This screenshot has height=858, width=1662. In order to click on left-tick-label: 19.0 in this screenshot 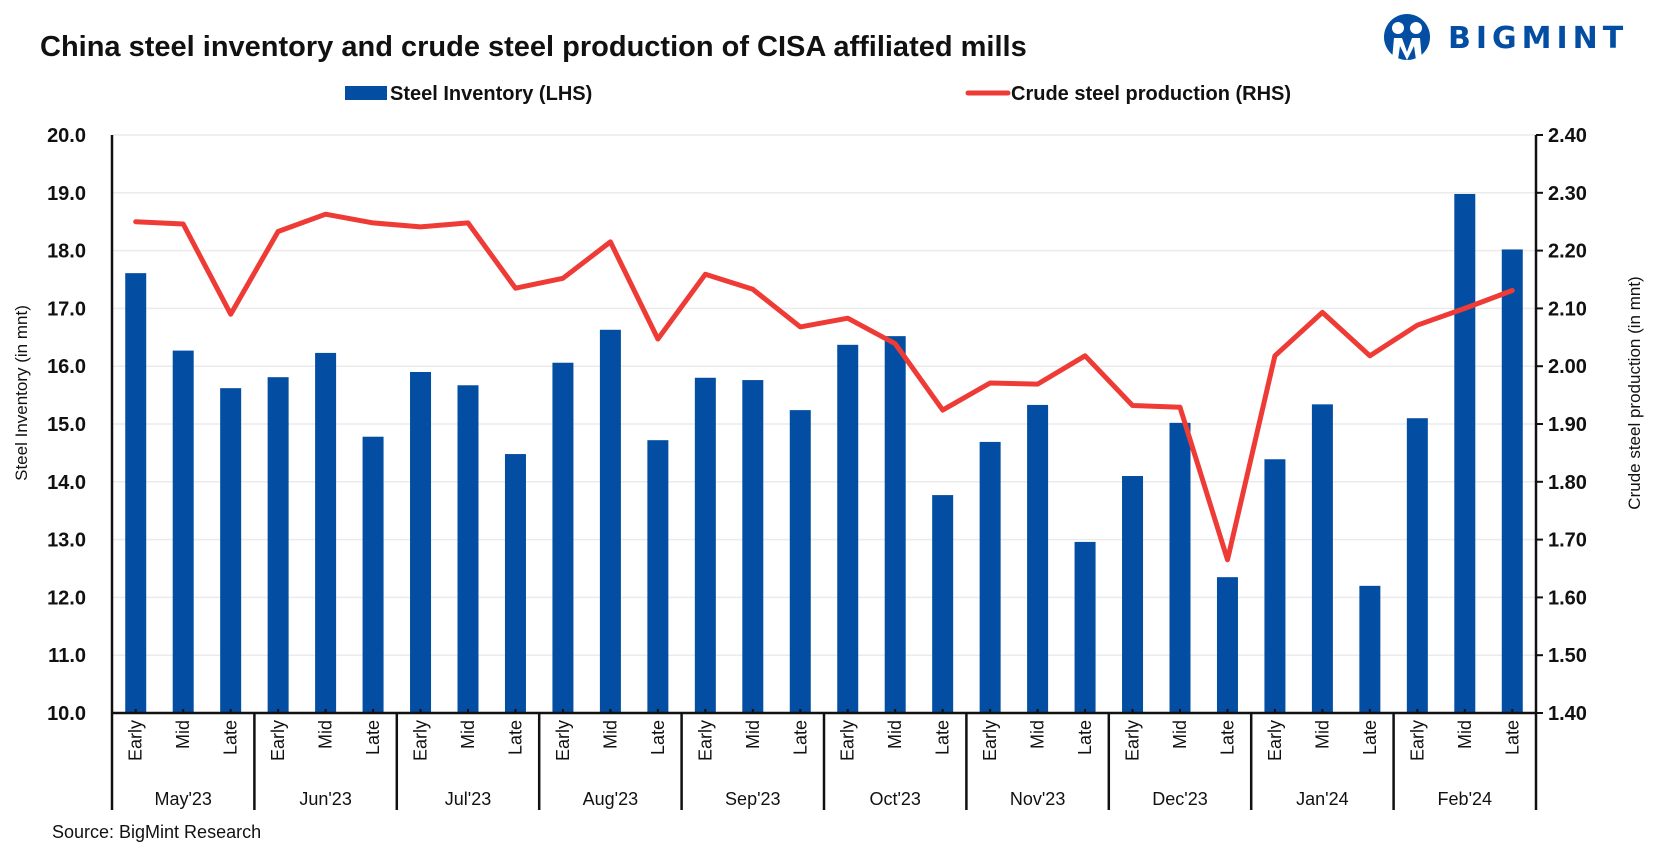, I will do `click(66, 194)`.